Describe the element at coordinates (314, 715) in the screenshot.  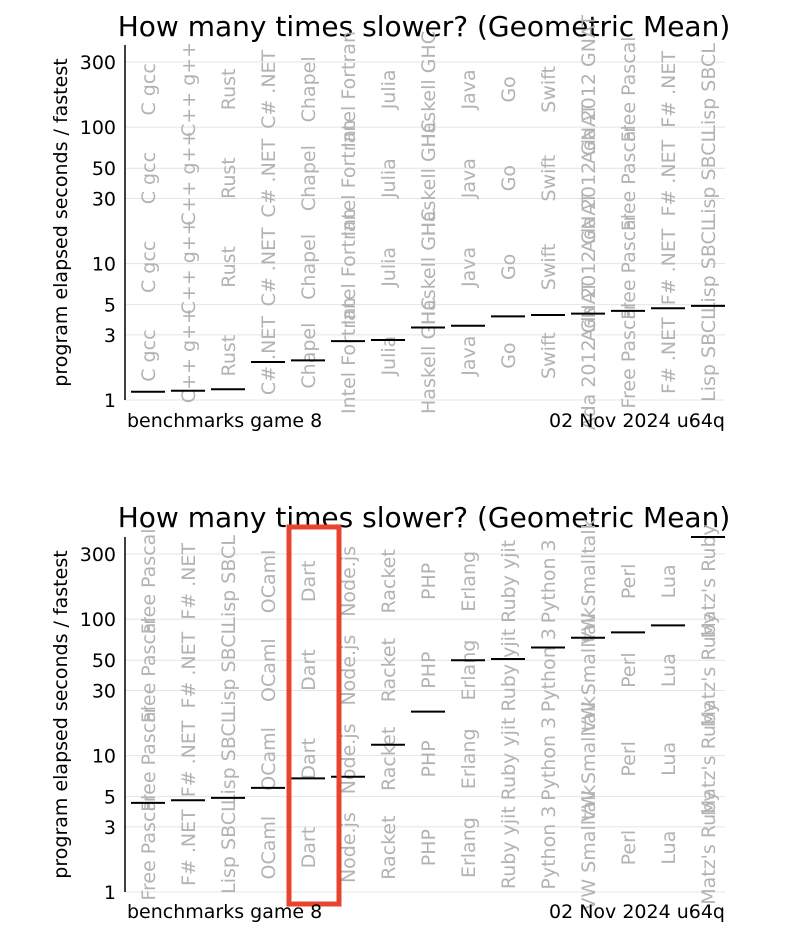
I see `highlight-box` at that location.